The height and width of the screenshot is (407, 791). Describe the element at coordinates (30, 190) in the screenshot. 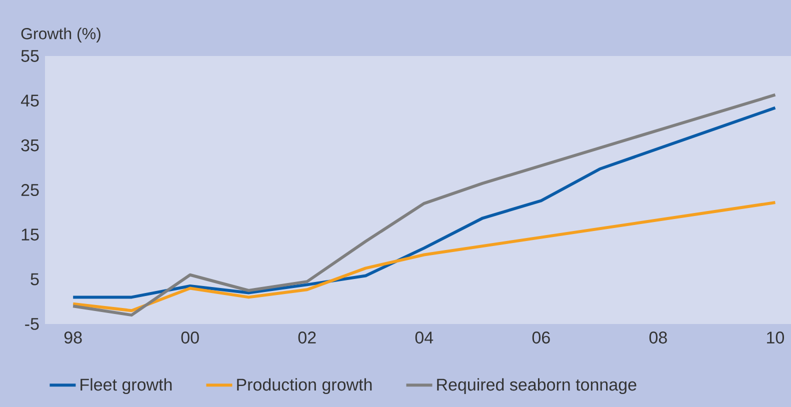

I see `y-tick-label: 25` at that location.